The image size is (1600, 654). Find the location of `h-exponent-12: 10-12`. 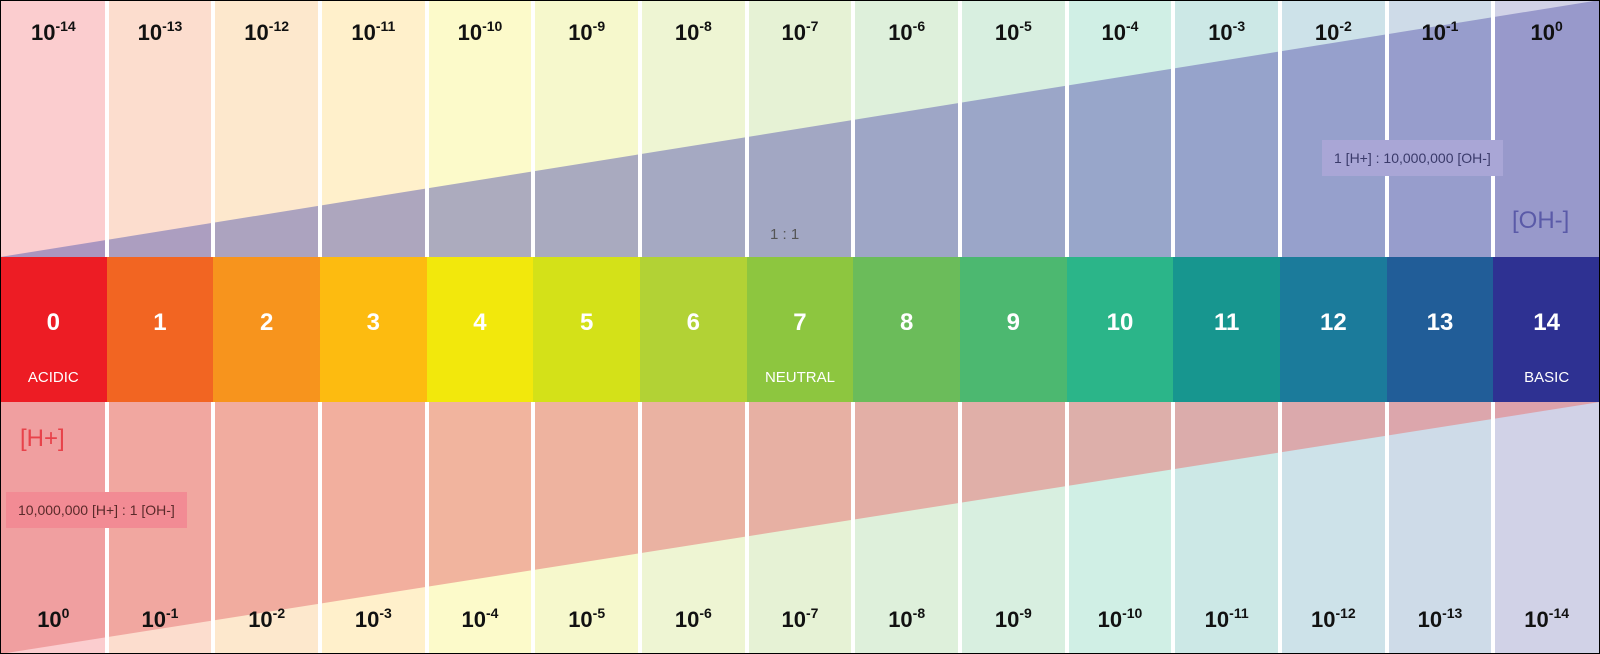

h-exponent-12: 10-12 is located at coordinates (1333, 619).